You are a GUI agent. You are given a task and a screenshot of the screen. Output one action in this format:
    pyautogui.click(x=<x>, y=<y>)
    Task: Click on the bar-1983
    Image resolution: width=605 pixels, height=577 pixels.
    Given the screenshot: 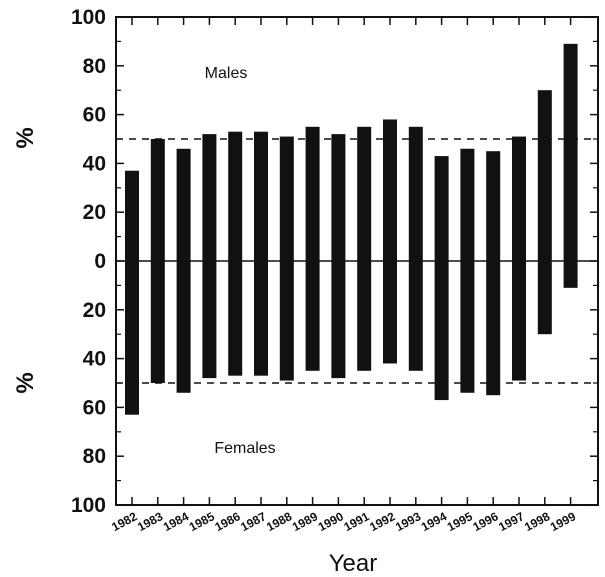 What is the action you would take?
    pyautogui.click(x=157, y=261)
    